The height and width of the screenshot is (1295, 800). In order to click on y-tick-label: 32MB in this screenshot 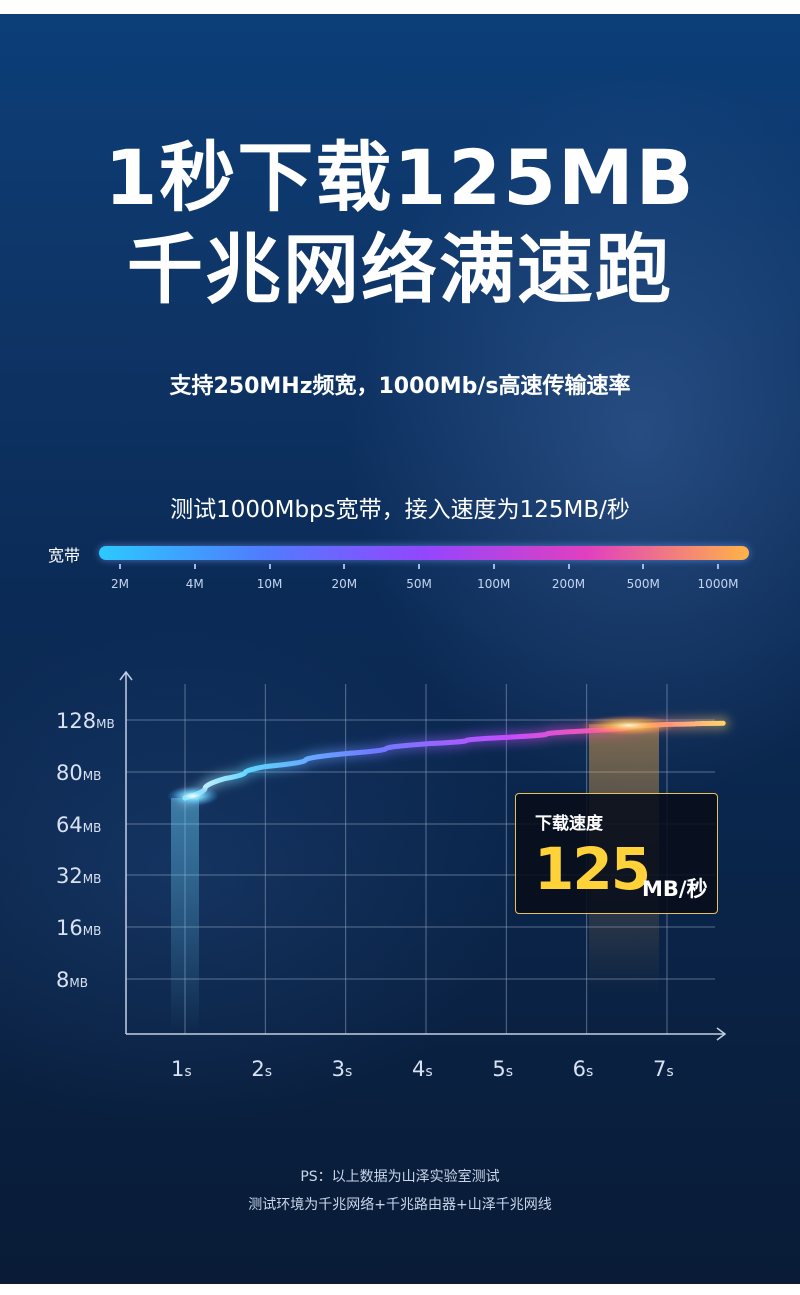, I will do `click(78, 876)`.